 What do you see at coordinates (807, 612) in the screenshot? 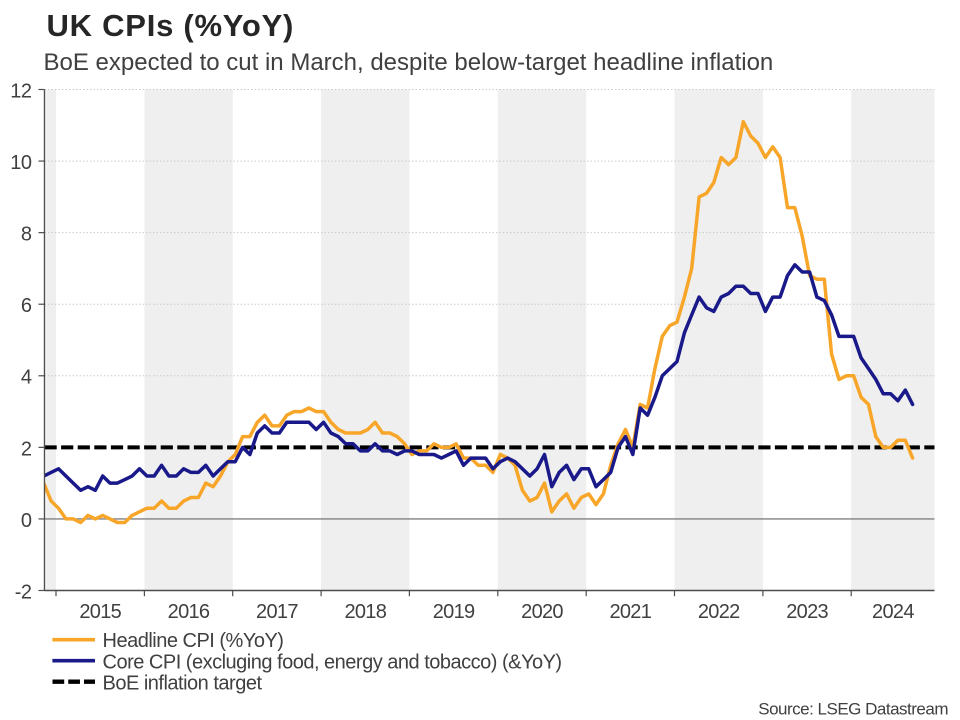
I see `svg-text: 2023` at bounding box center [807, 612].